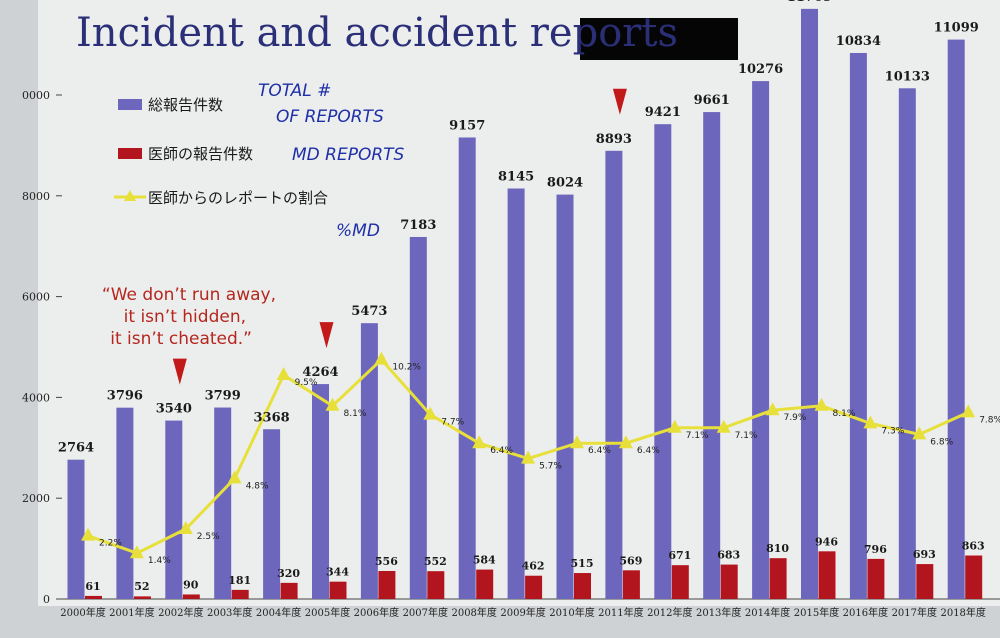  Describe the element at coordinates (130, 153) in the screenshot. I see `legend-md-swatch` at that location.